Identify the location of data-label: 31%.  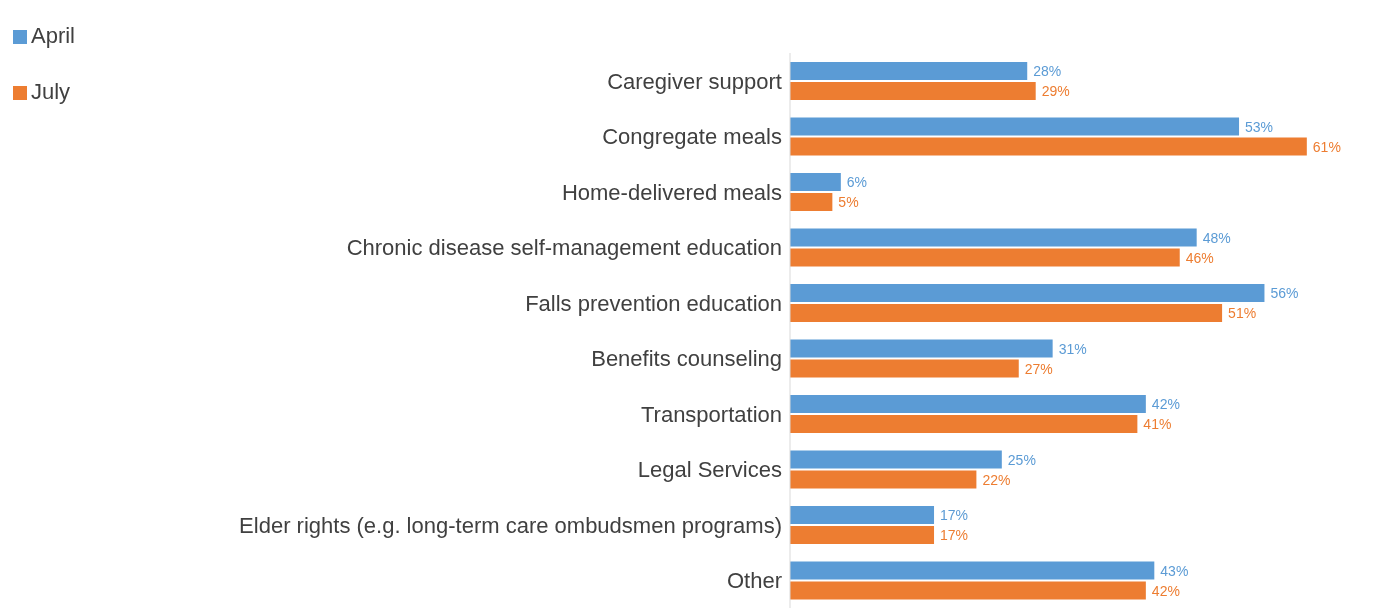
(1072, 348).